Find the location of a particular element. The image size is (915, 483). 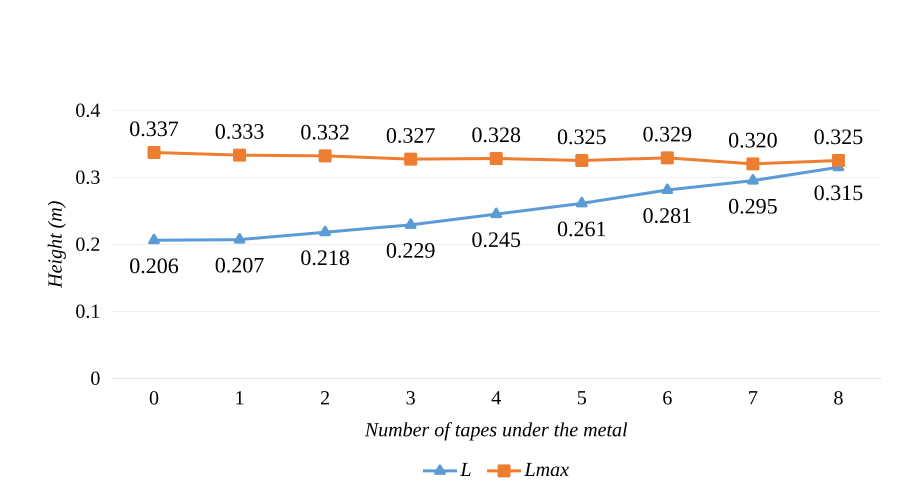

y-tick-label: 0.2 is located at coordinates (88, 244).